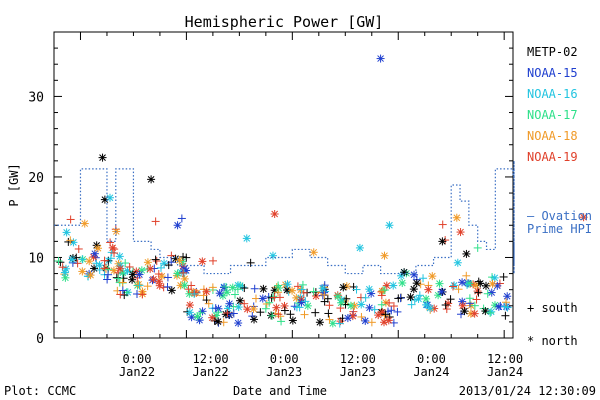 The image size is (600, 400). What do you see at coordinates (559, 216) in the screenshot?
I see `ovation-label-line1: — Ovation` at bounding box center [559, 216].